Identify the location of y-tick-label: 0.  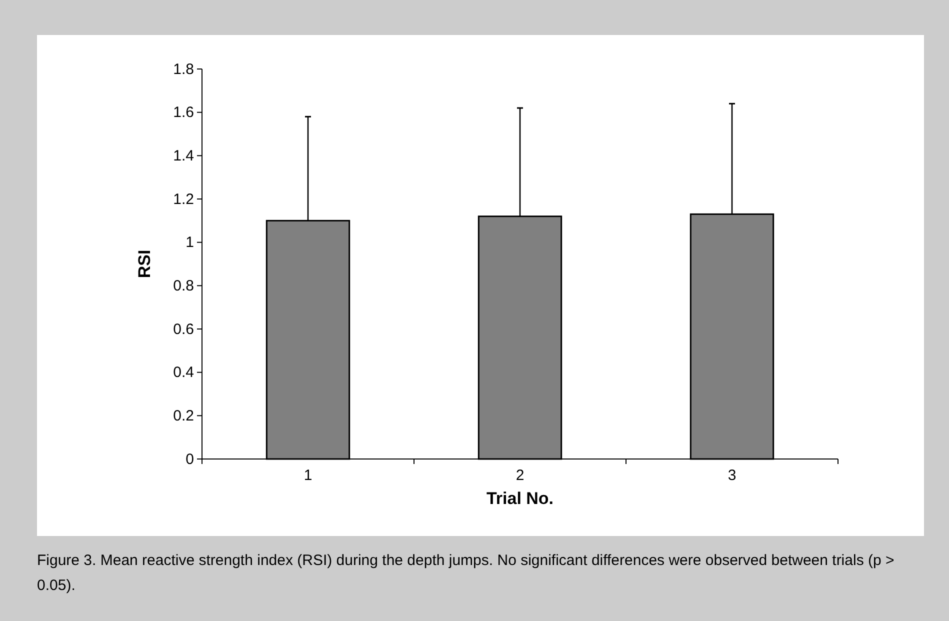
(190, 459).